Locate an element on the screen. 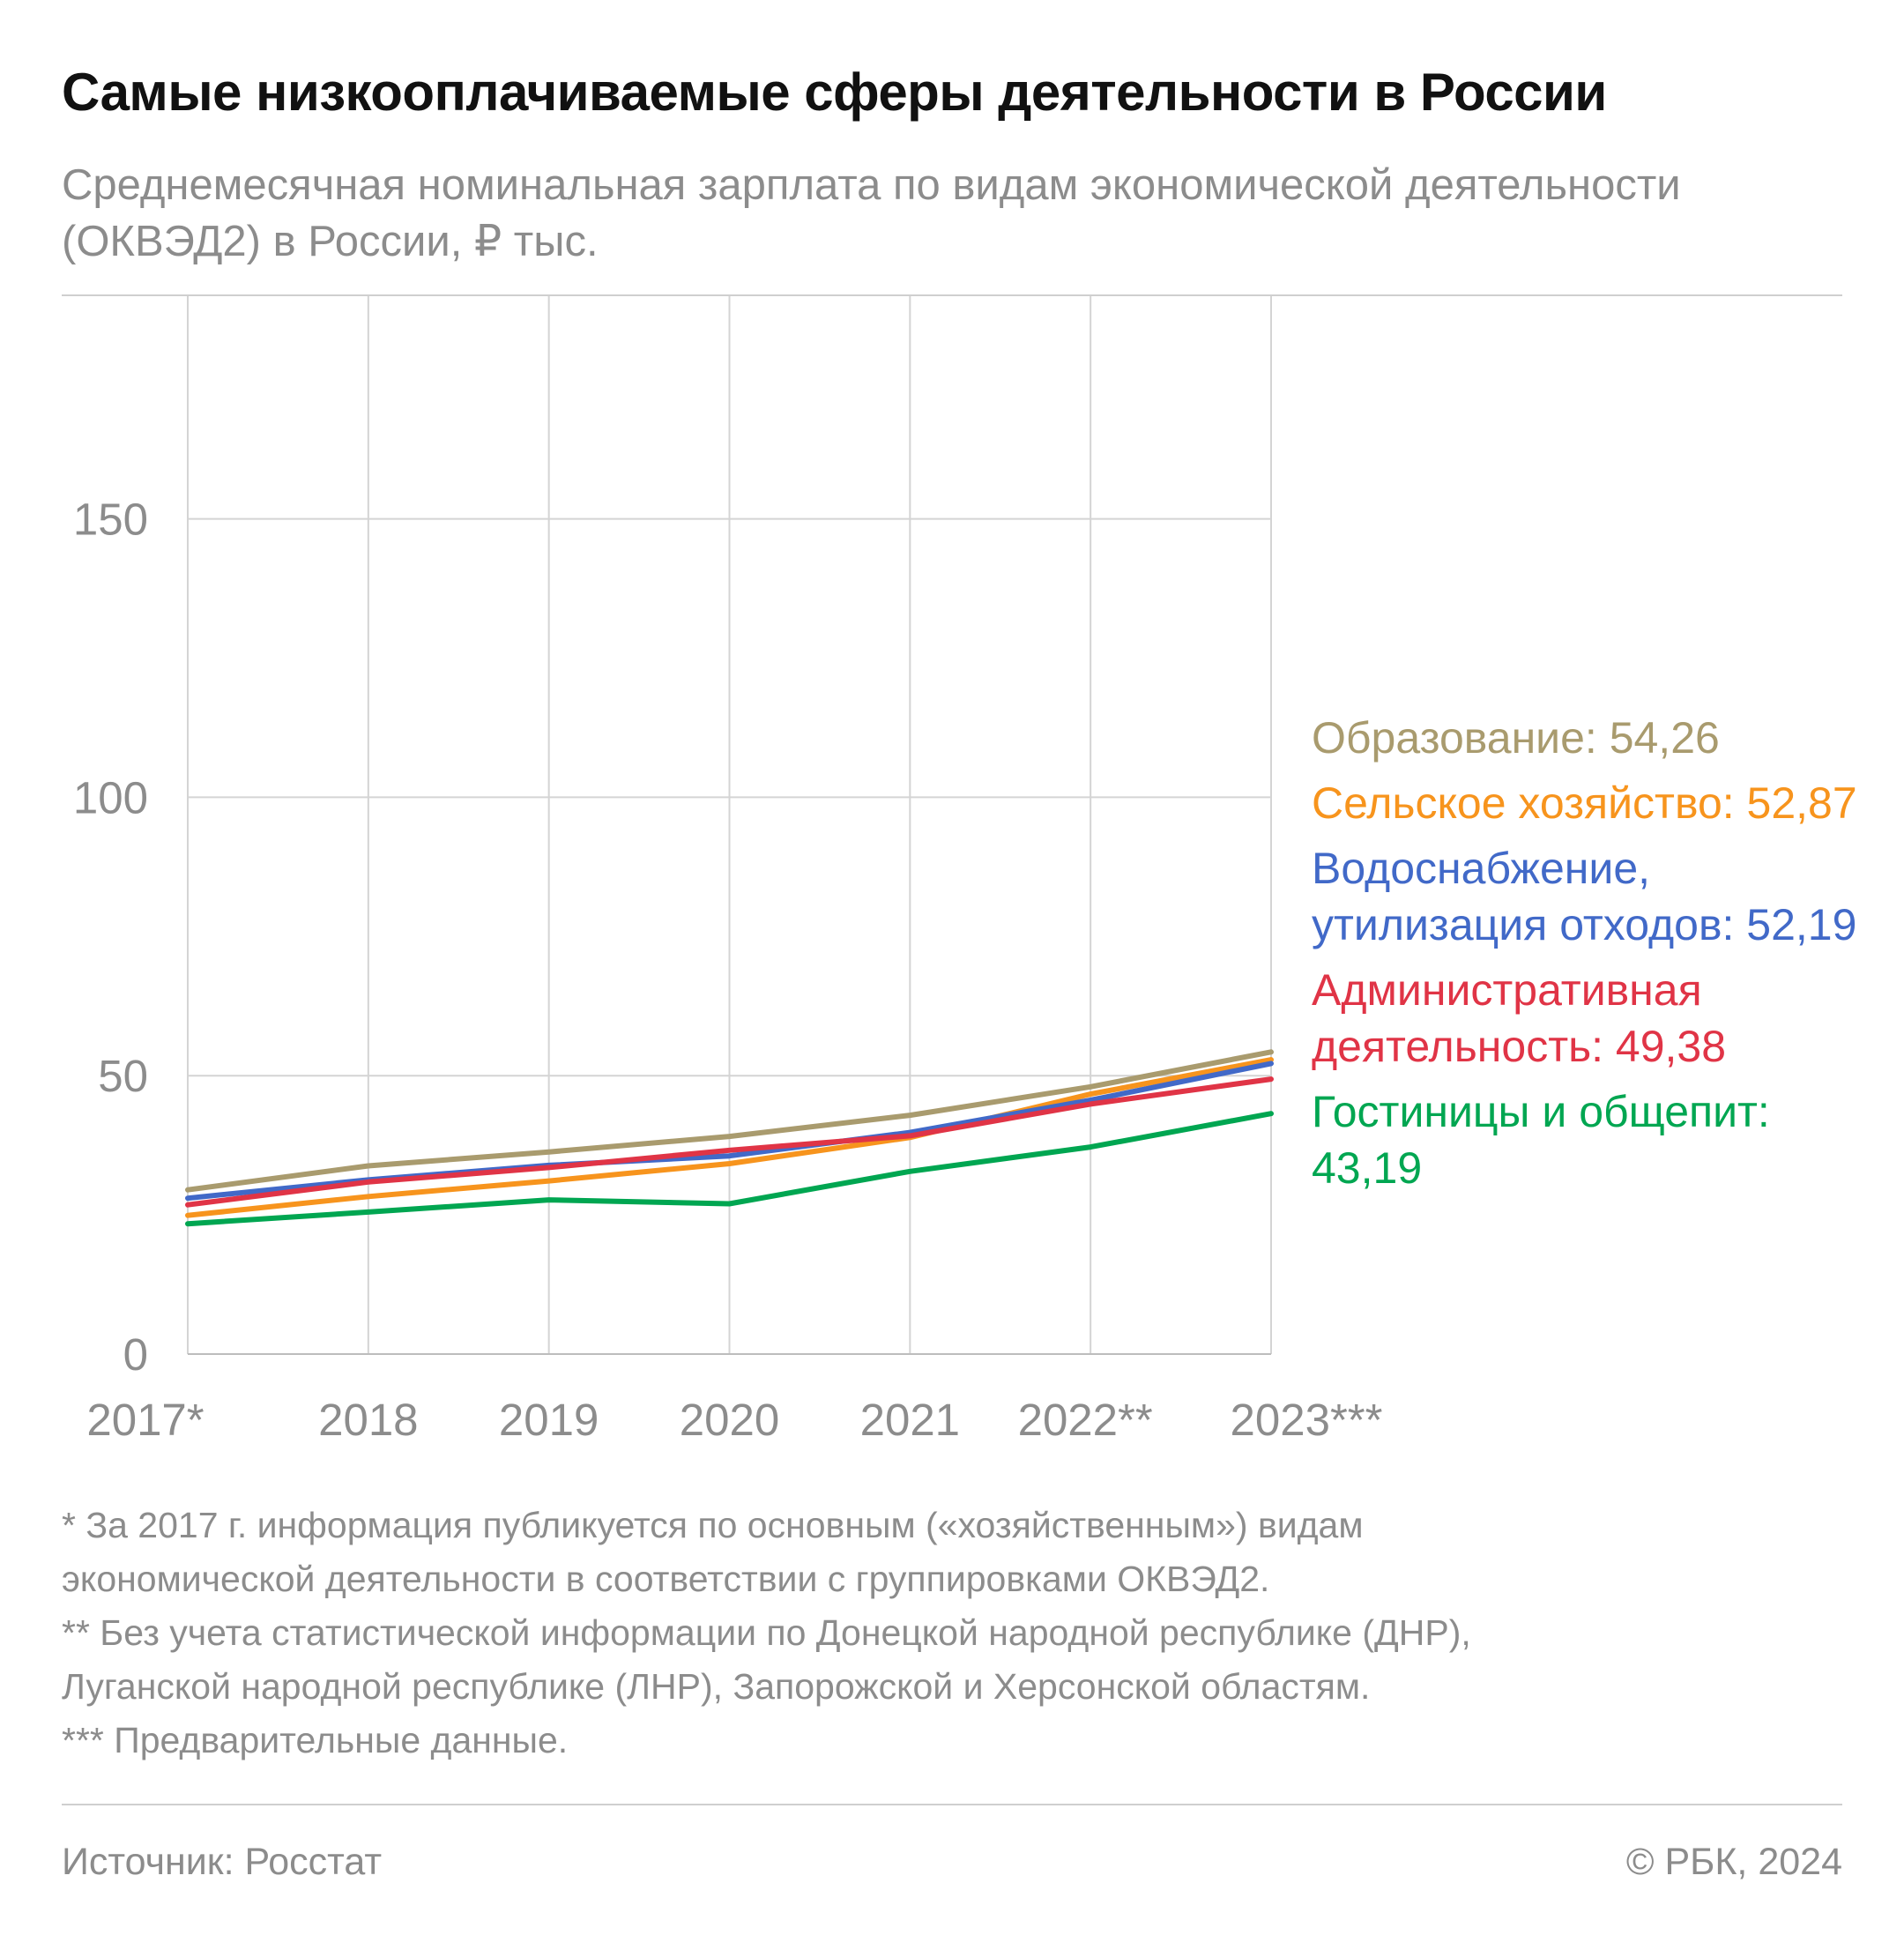  x-tick-label: 2018 is located at coordinates (368, 1420).